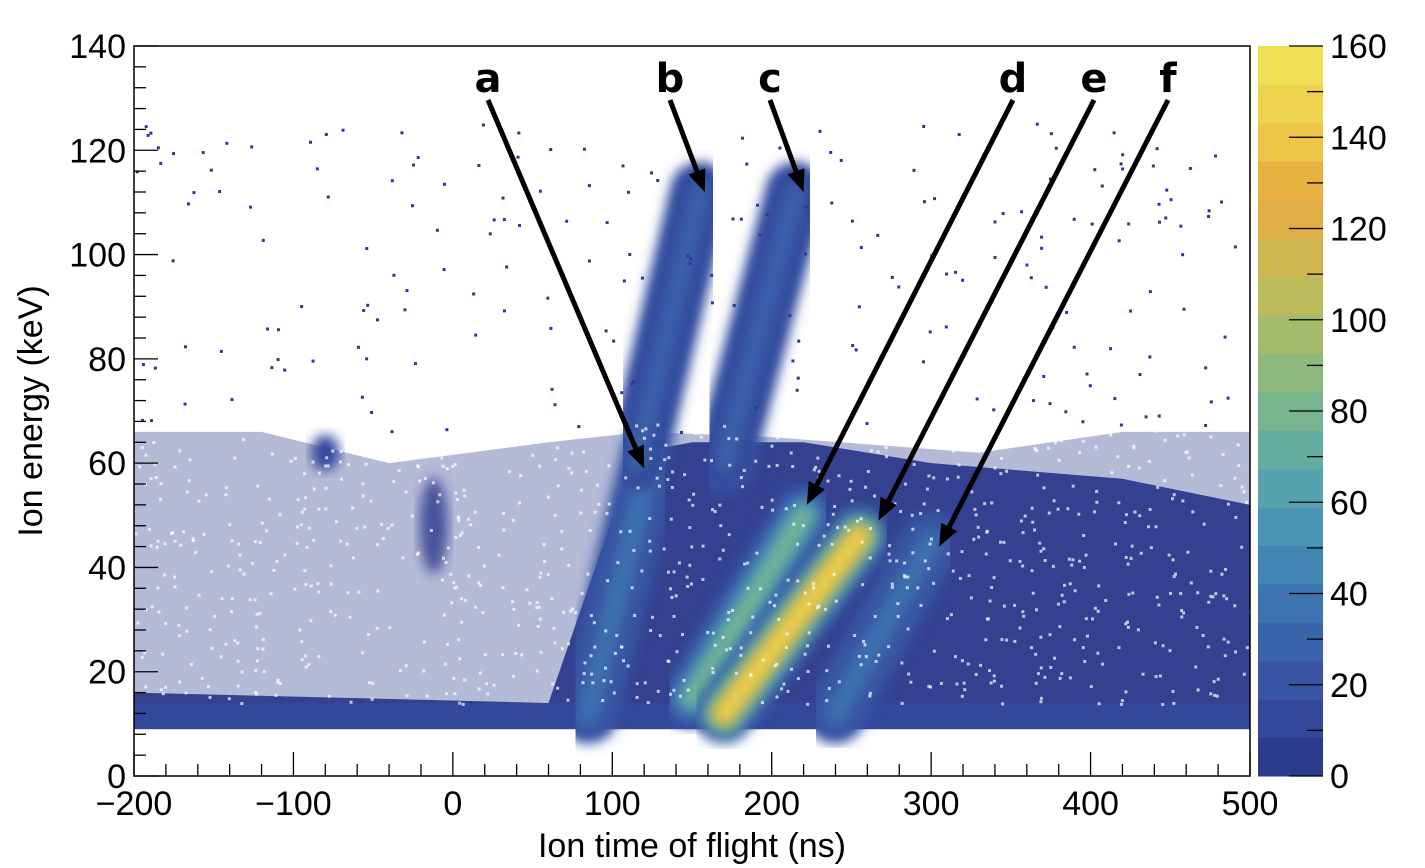 The width and height of the screenshot is (1425, 868). Describe the element at coordinates (1339, 777) in the screenshot. I see `colorbar-tick-label: 0` at that location.